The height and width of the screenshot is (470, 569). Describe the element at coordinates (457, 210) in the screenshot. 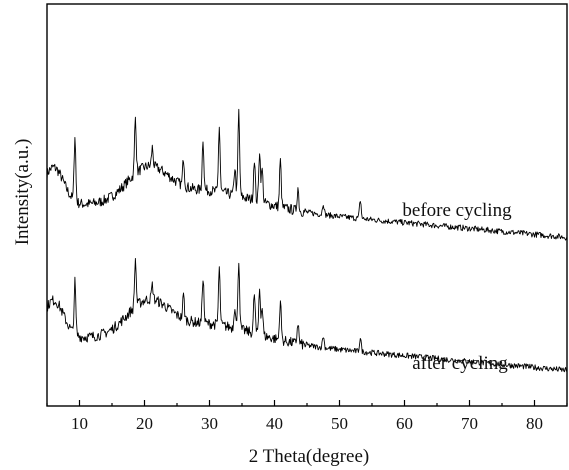

I see `series-label-0: before cycling` at that location.